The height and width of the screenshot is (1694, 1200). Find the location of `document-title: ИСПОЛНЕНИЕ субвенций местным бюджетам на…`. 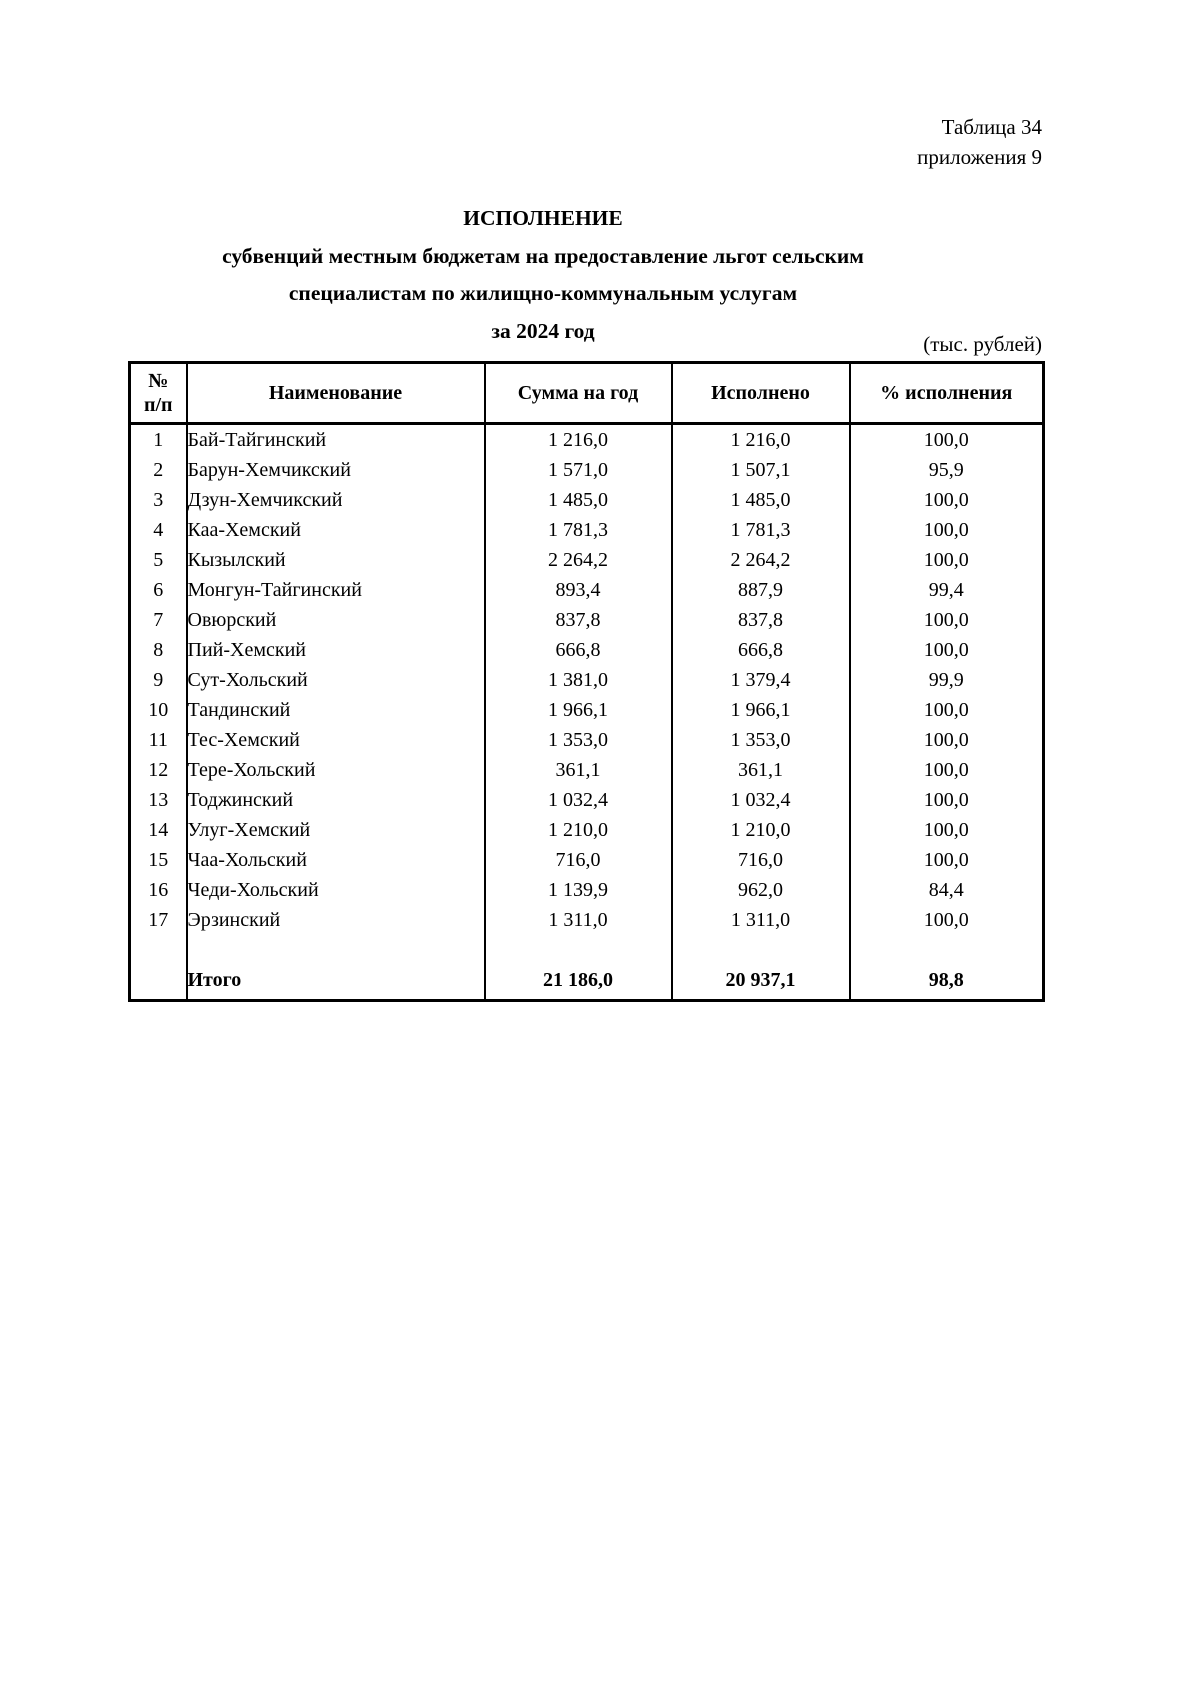

document-title: ИСПОЛНЕНИЕ субвенций местным бюджетам на… is located at coordinates (543, 275).